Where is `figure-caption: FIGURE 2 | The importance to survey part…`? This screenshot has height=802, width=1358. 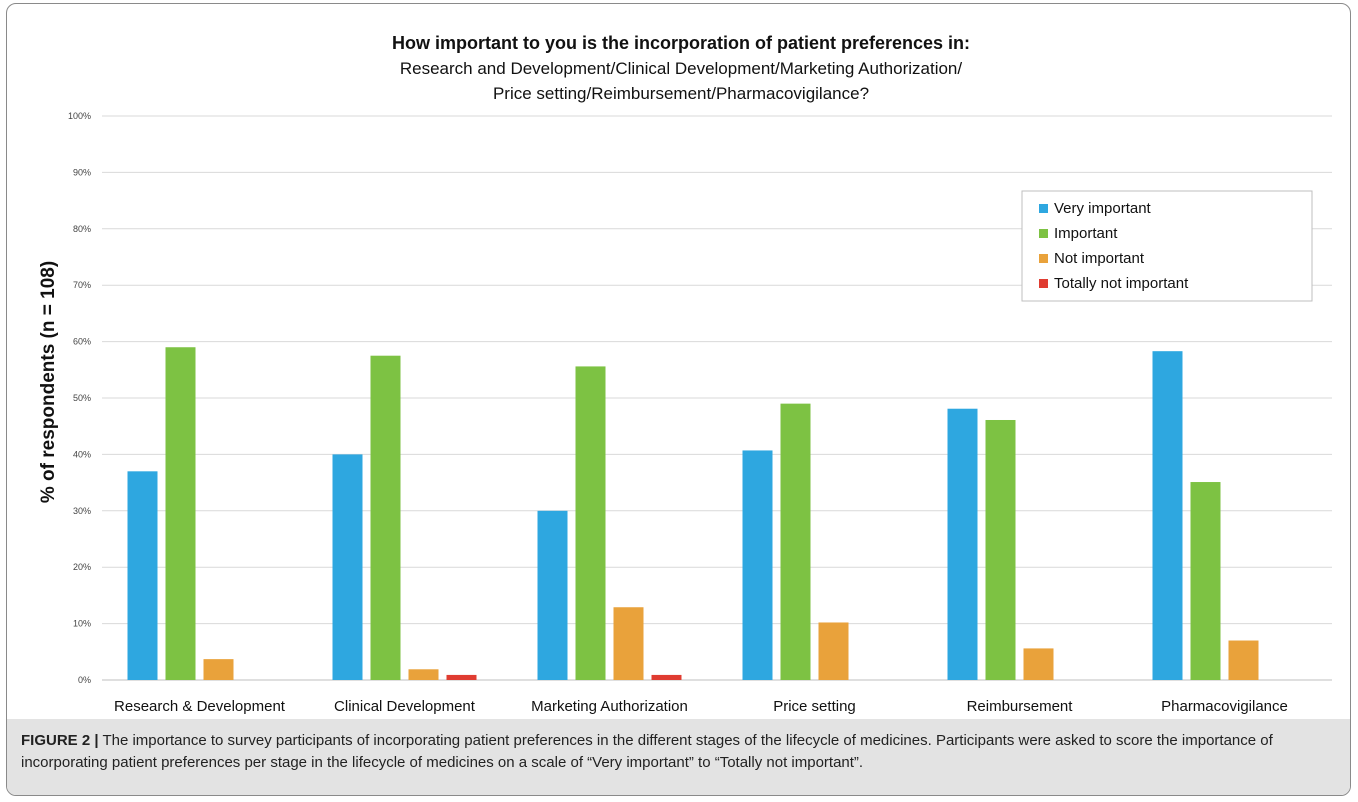 figure-caption: FIGURE 2 | The importance to survey part… is located at coordinates (678, 757).